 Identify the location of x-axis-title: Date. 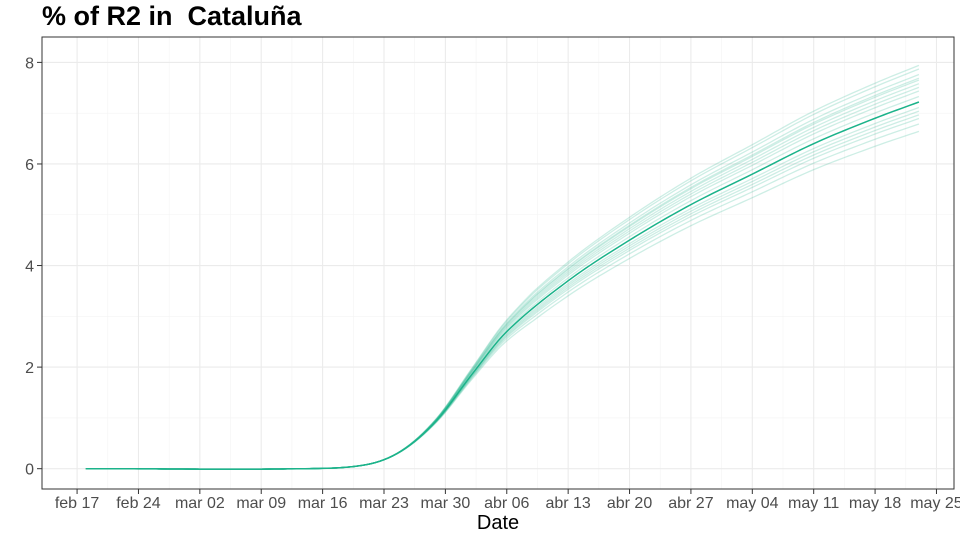
(498, 523).